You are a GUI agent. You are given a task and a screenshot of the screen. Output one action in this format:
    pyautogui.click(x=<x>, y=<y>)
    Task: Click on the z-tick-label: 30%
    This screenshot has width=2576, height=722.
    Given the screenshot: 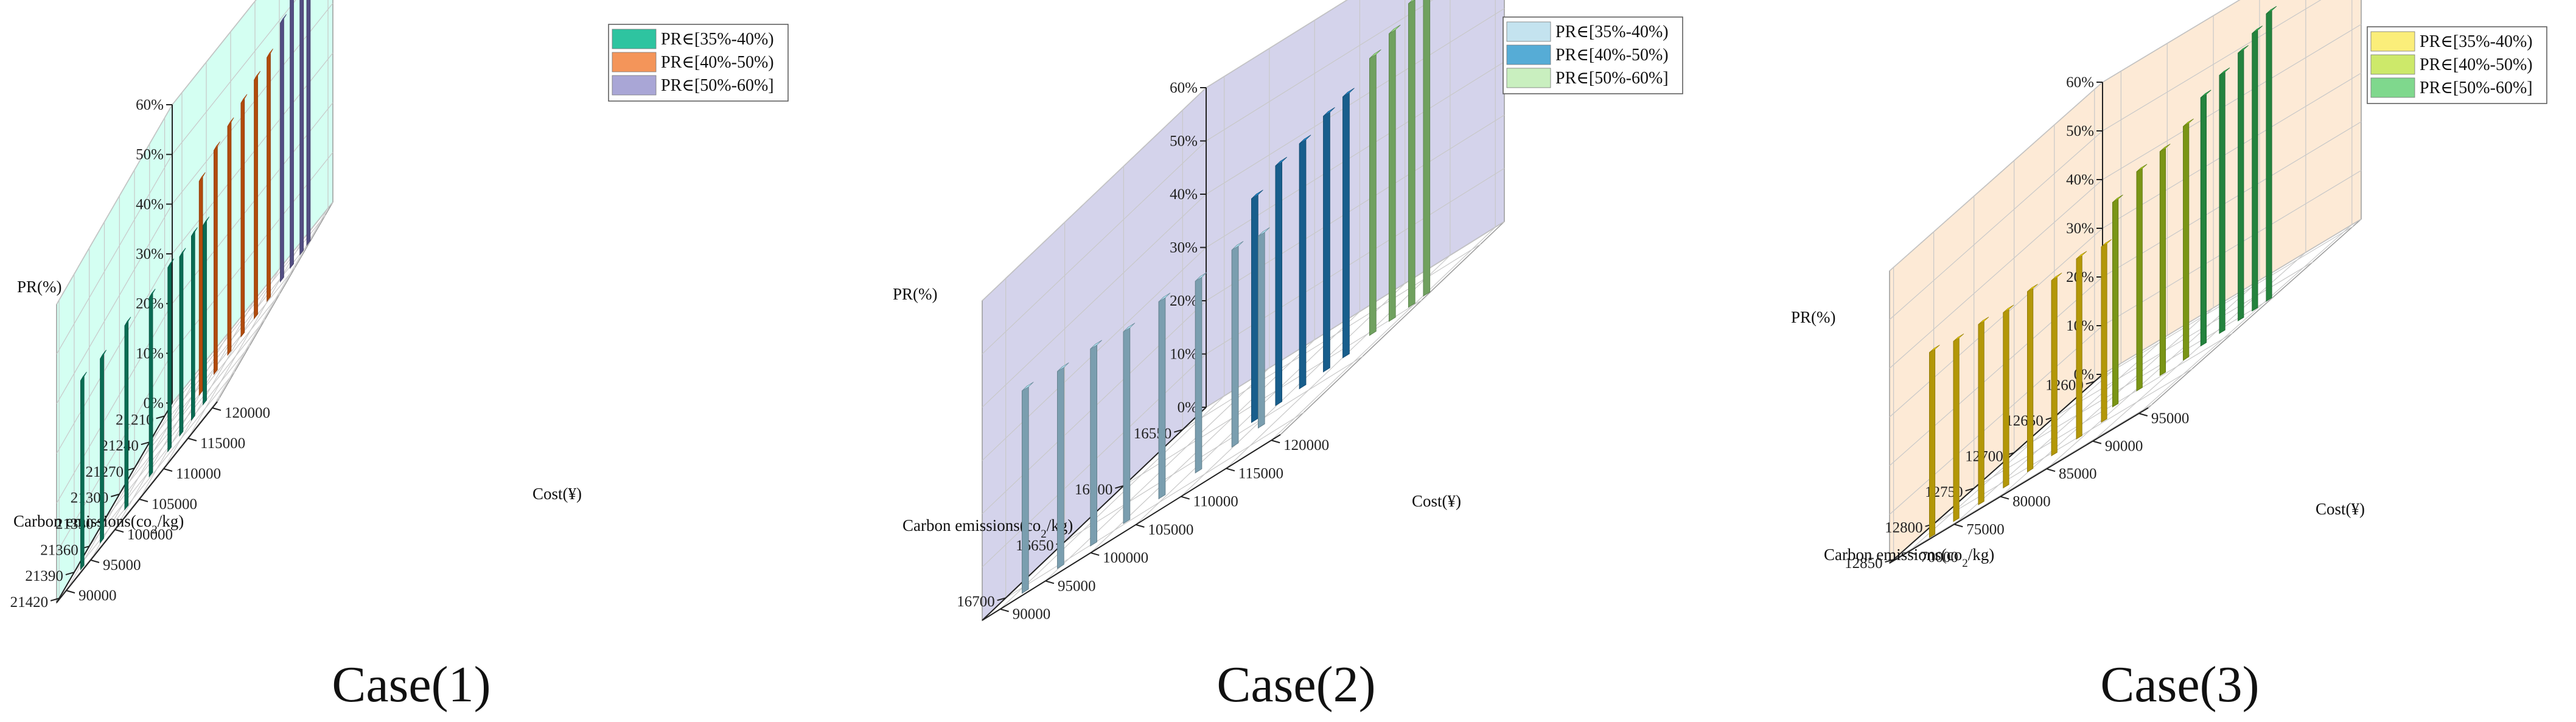 What is the action you would take?
    pyautogui.click(x=150, y=254)
    